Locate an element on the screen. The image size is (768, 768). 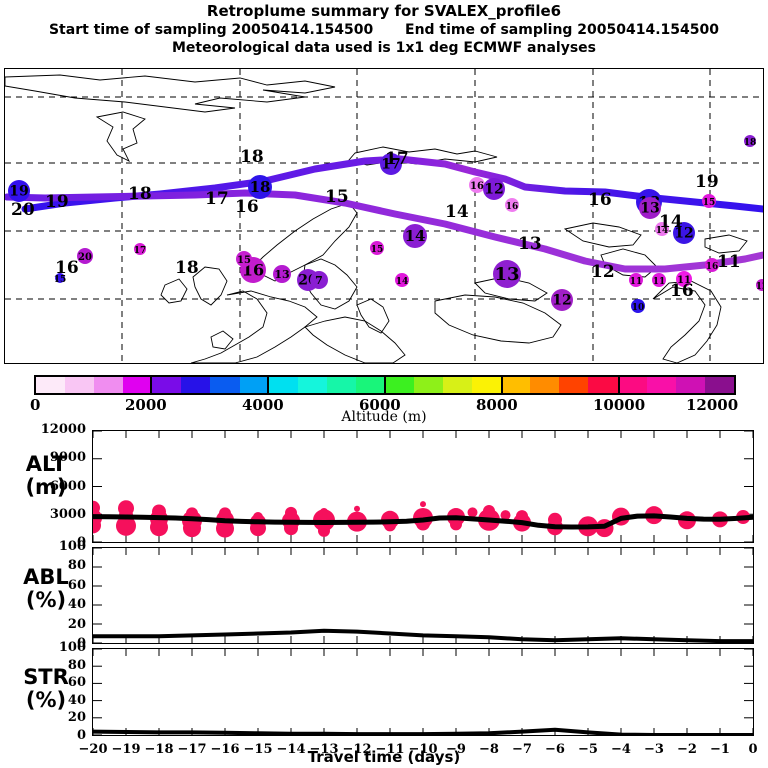
xtick-label: −5 is located at coordinates (588, 749).